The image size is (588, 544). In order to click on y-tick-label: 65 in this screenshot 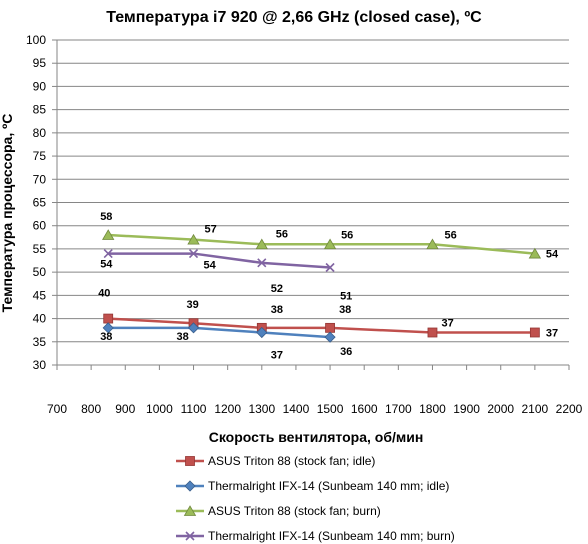, I will do `click(40, 203)`.